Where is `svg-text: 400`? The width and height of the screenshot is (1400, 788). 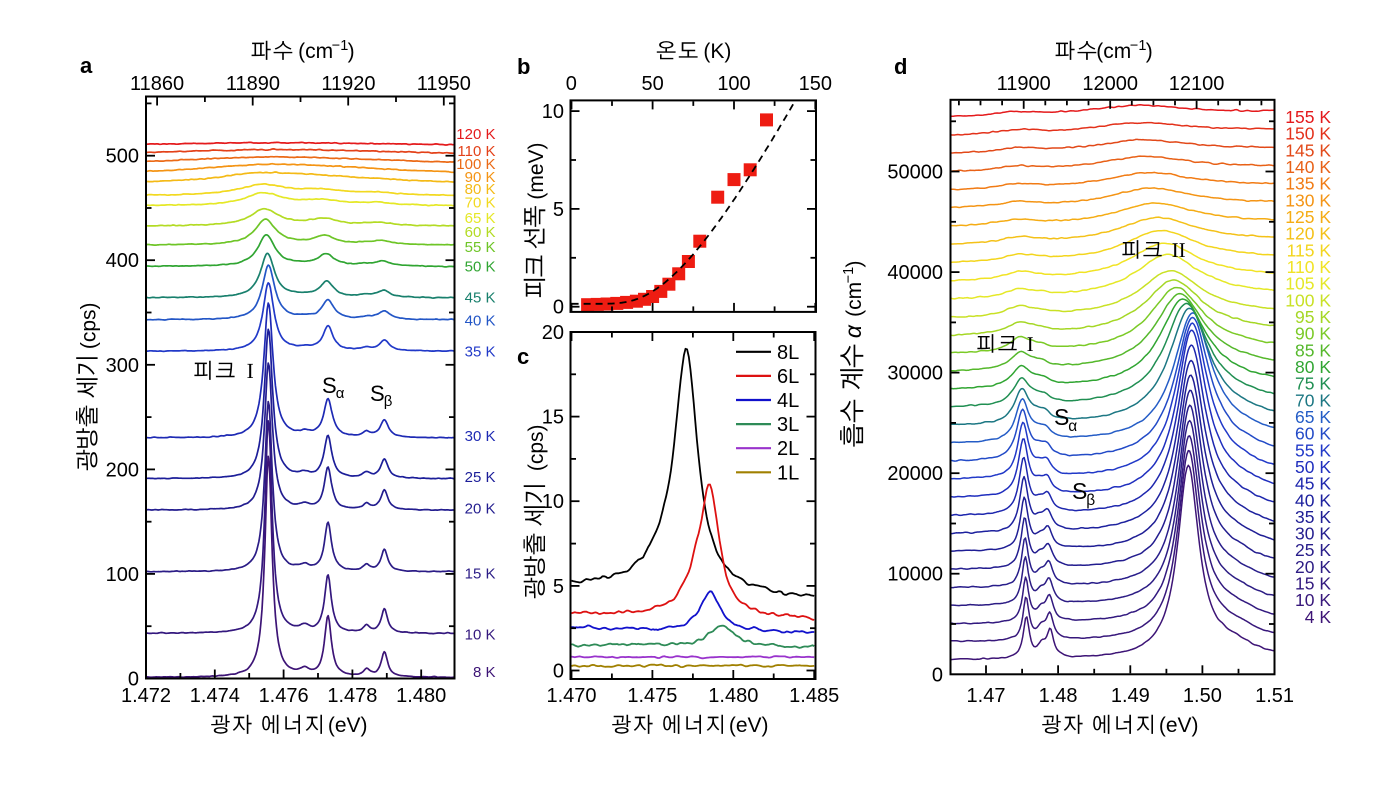 svg-text: 400 is located at coordinates (122, 261).